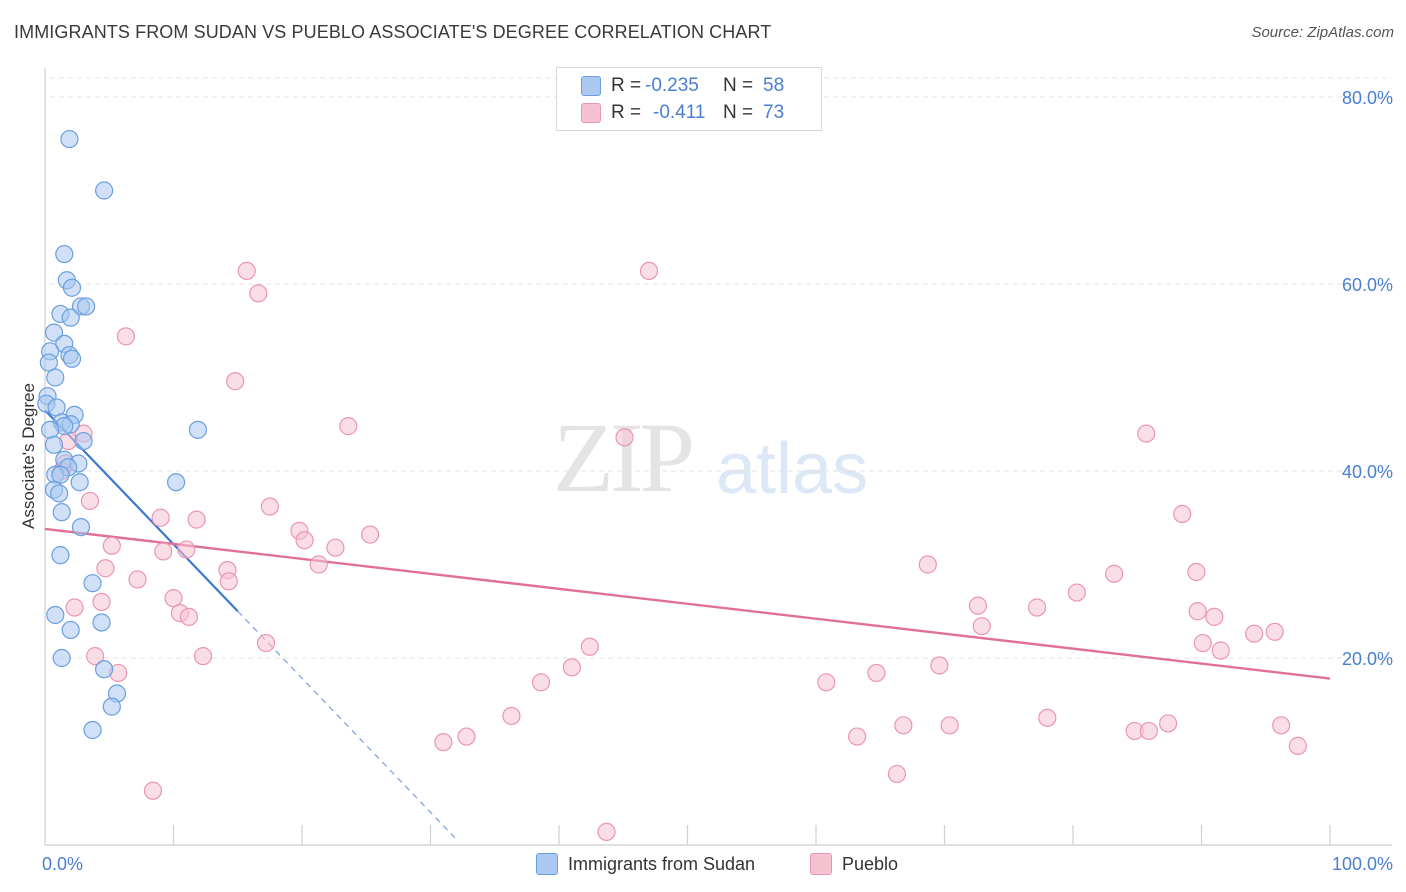 This screenshot has width=1406, height=892. What do you see at coordinates (662, 863) in the screenshot?
I see `bottom-legend-label-sudan: Immigrants from Sudan` at bounding box center [662, 863].